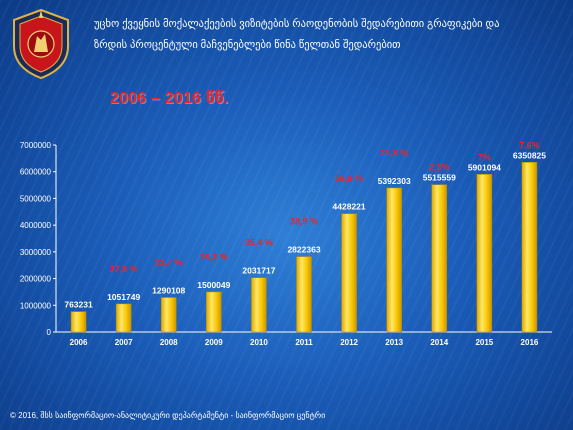  What do you see at coordinates (304, 222) in the screenshot?
I see `growth-percent-label: 38,9 %` at bounding box center [304, 222].